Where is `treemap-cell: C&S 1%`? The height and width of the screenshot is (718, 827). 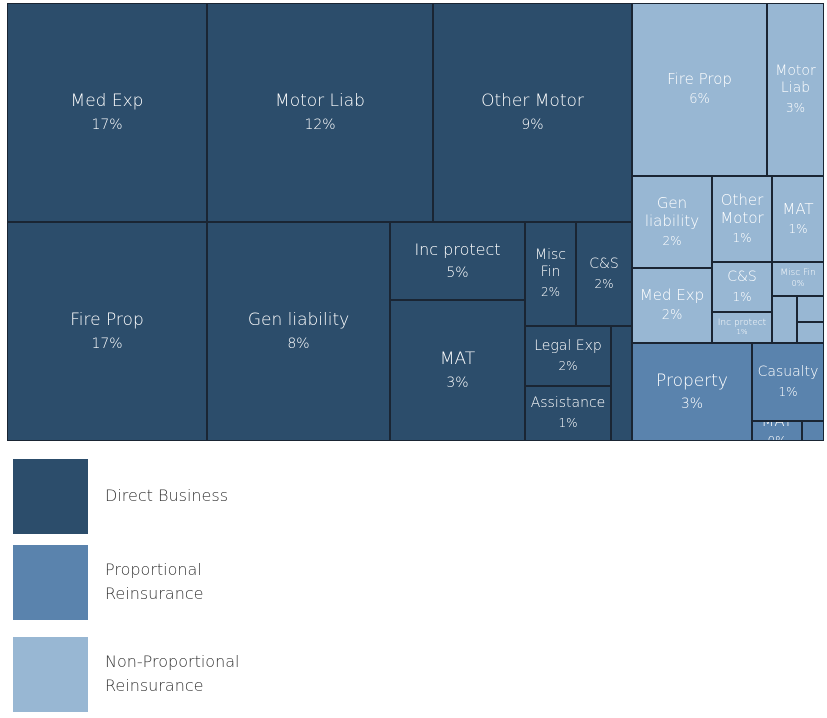
treemap-cell: C&S 1% is located at coordinates (742, 287).